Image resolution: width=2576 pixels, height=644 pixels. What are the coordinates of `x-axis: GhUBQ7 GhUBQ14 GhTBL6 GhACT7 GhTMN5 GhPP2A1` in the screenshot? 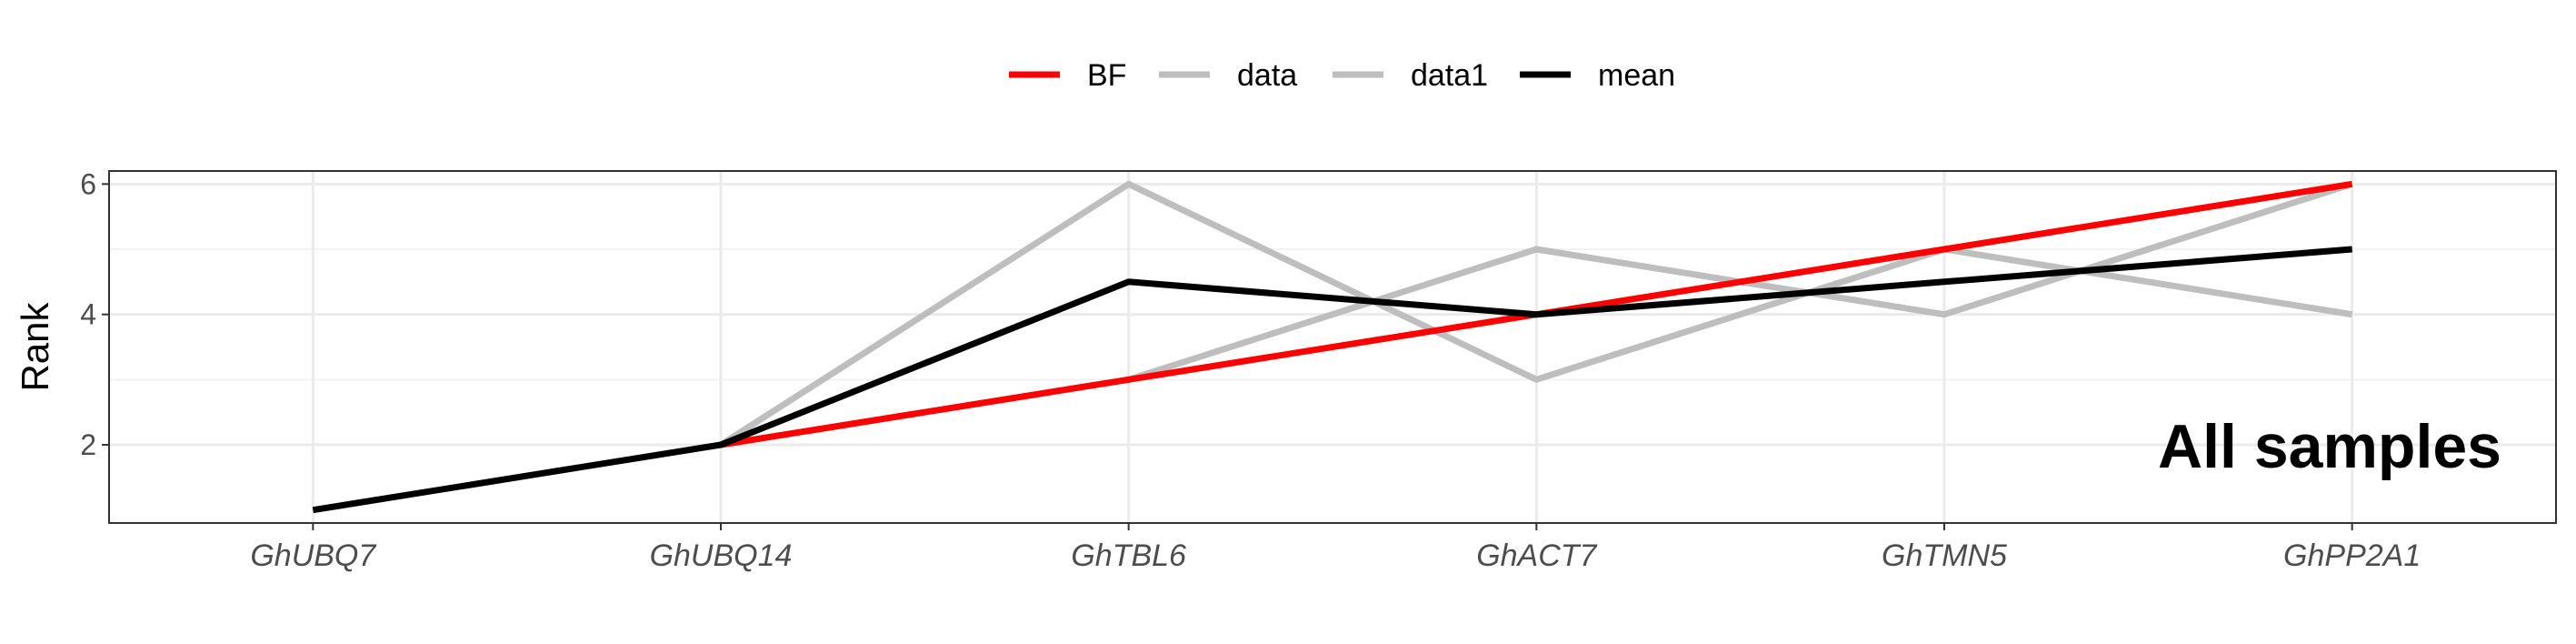 It's located at (1336, 548).